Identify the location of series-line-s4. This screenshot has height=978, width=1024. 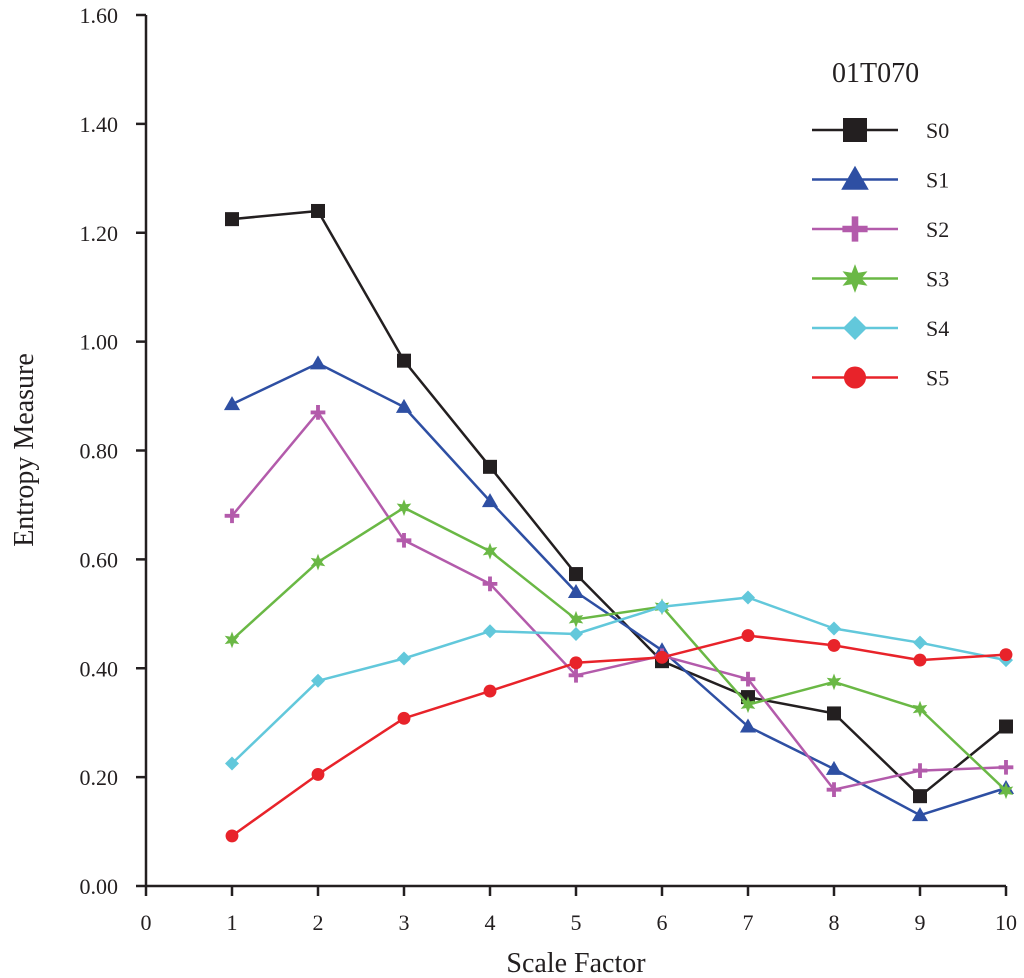
(619, 680).